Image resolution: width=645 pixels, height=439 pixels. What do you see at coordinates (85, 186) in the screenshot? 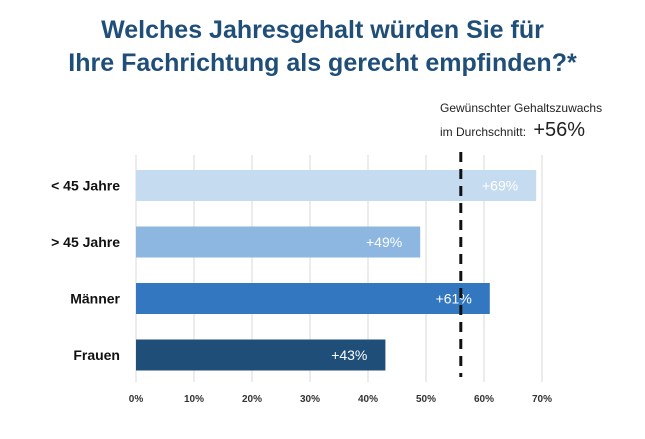
I see `category-label: < 45 Jahre` at bounding box center [85, 186].